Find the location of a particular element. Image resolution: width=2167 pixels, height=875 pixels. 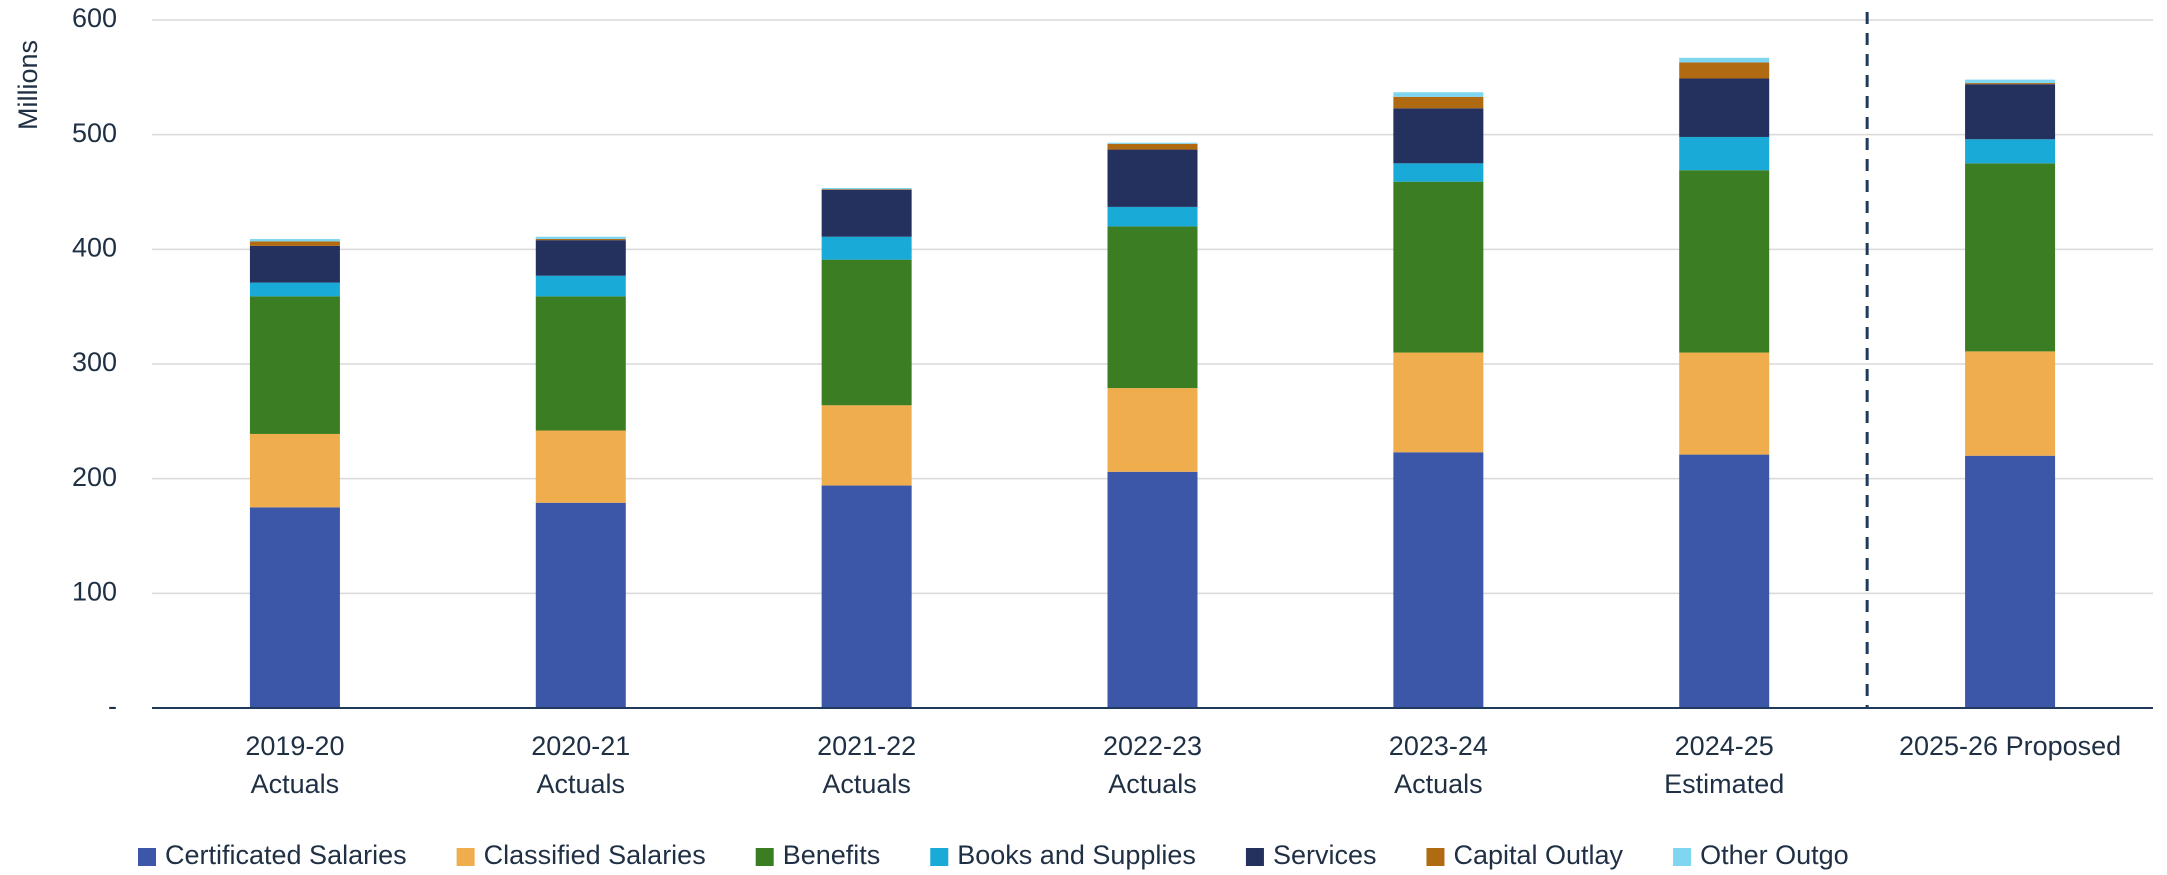

y-tick-label: 100 is located at coordinates (94, 591).